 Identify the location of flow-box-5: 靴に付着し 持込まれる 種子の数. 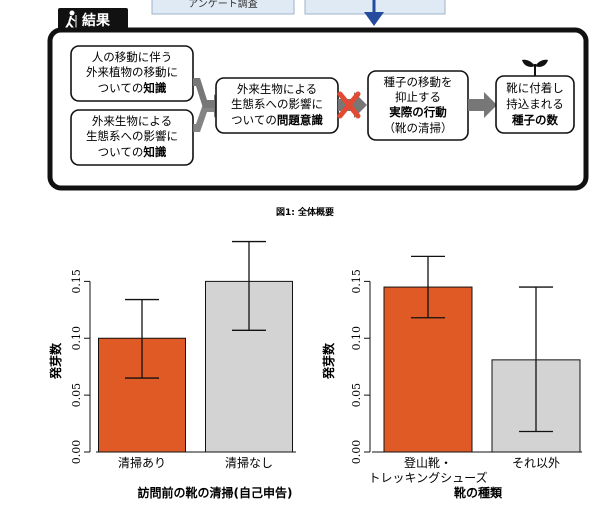
(535, 104).